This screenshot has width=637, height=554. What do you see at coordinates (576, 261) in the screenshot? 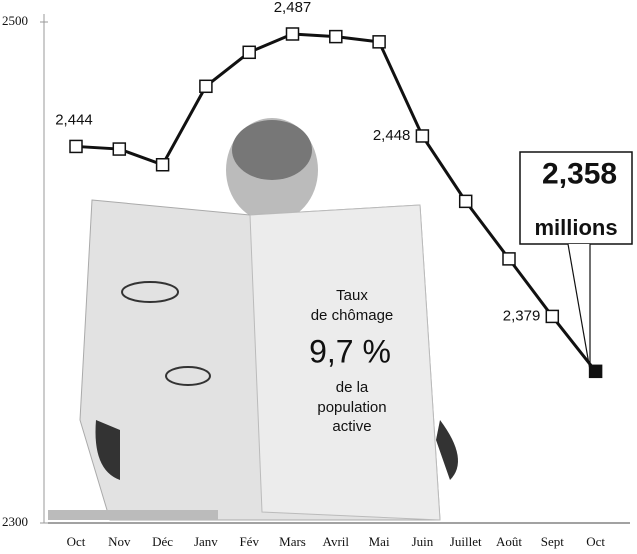
I see `callout` at bounding box center [576, 261].